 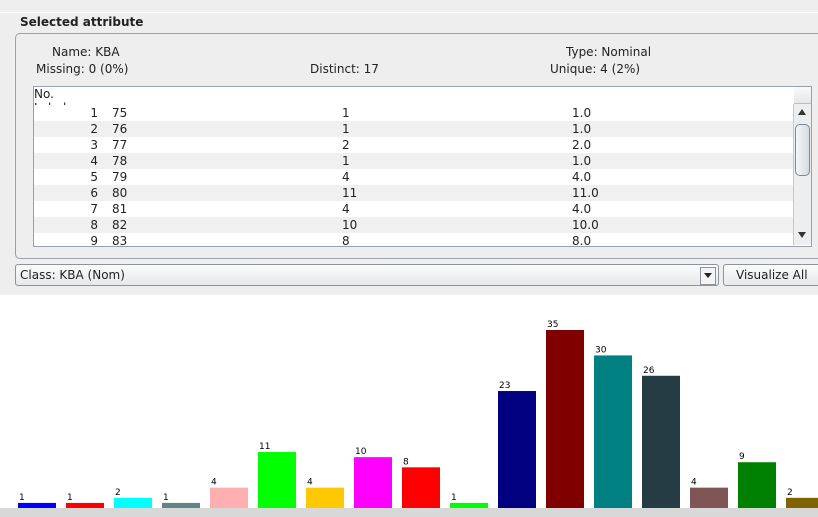 I want to click on scroll-down, so click(x=802, y=235).